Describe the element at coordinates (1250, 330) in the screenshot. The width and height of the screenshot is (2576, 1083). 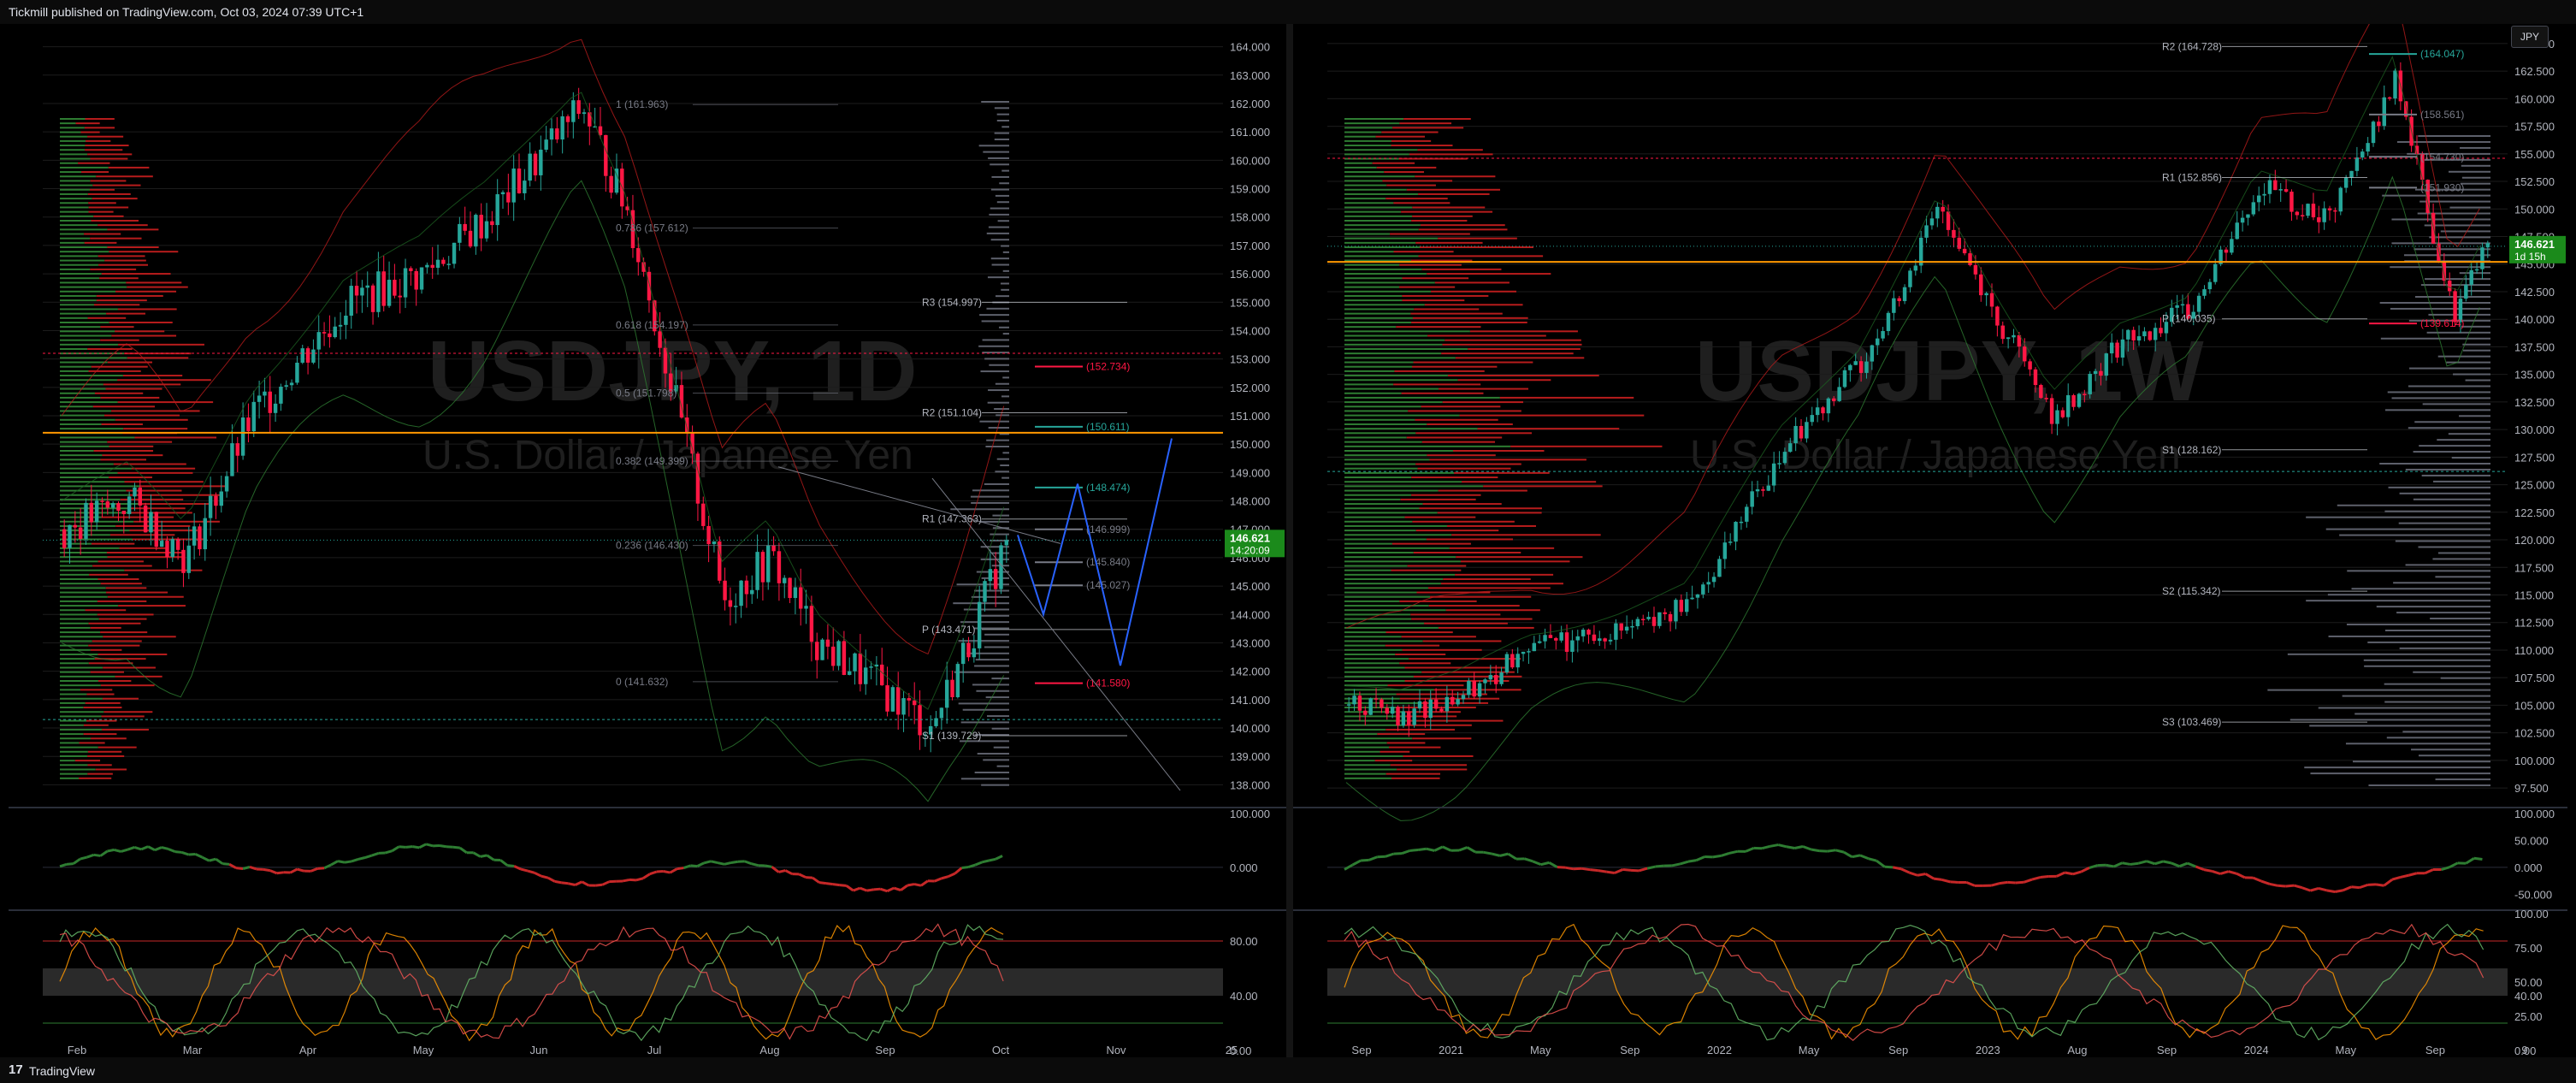
I see `price-tick-label: 154.000` at that location.